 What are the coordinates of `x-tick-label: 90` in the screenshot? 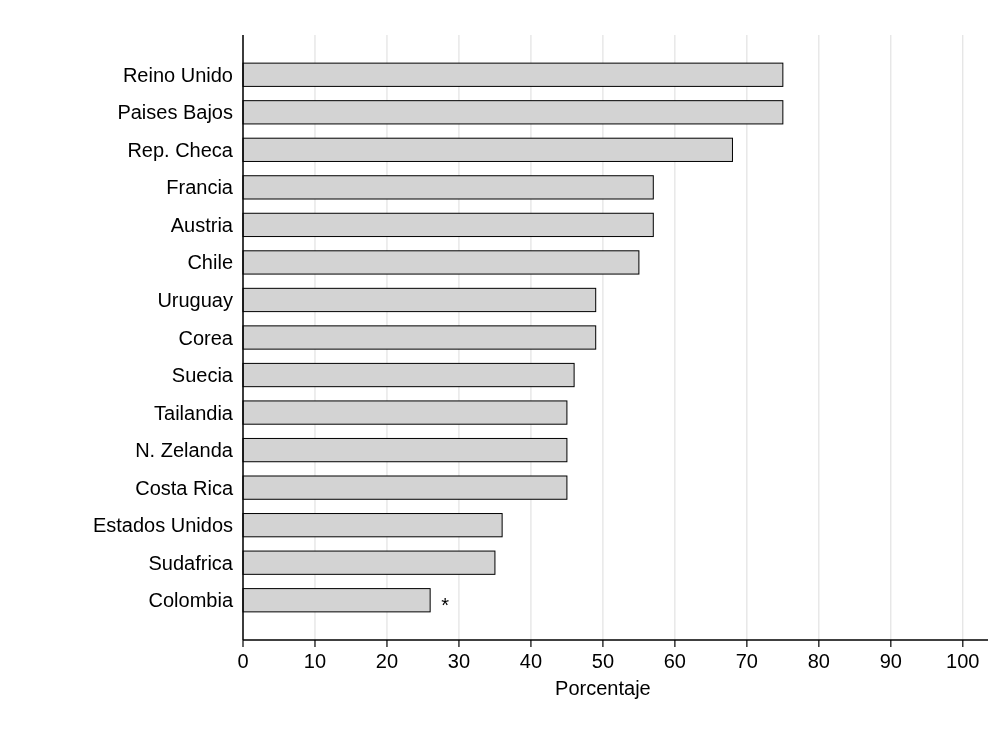 It's located at (890, 661).